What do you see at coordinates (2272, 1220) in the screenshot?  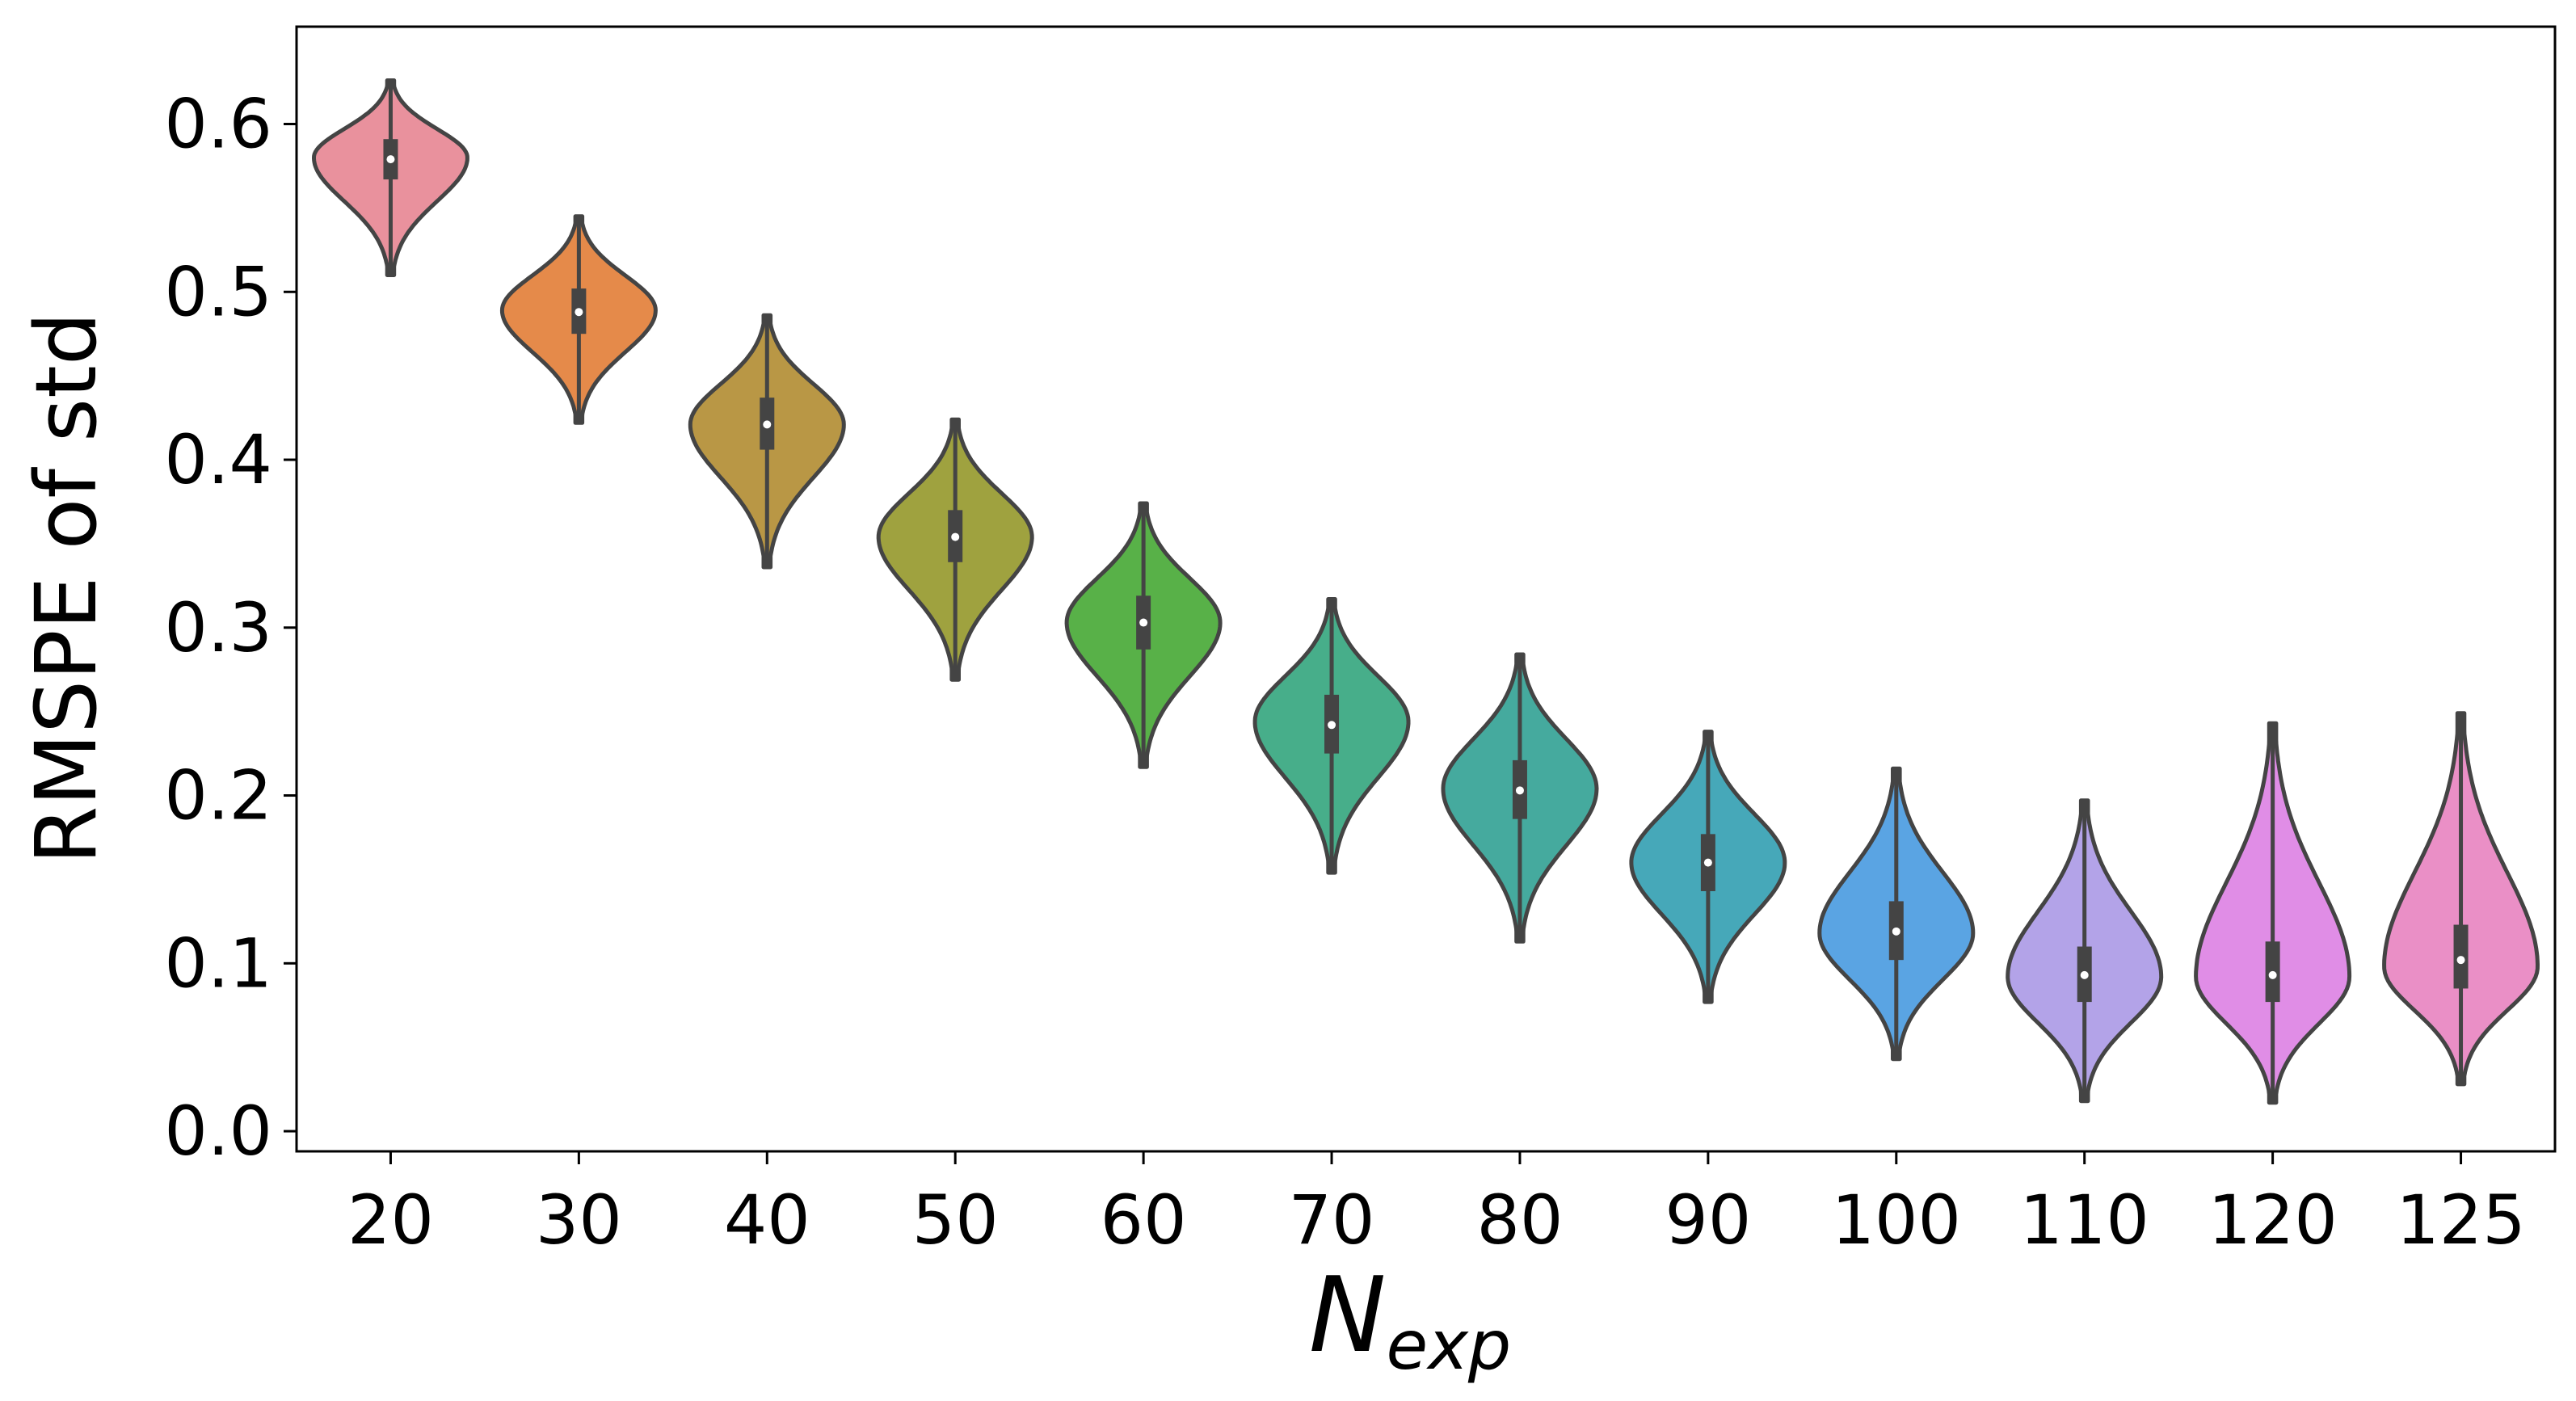 I see `x-tick-label: 120` at bounding box center [2272, 1220].